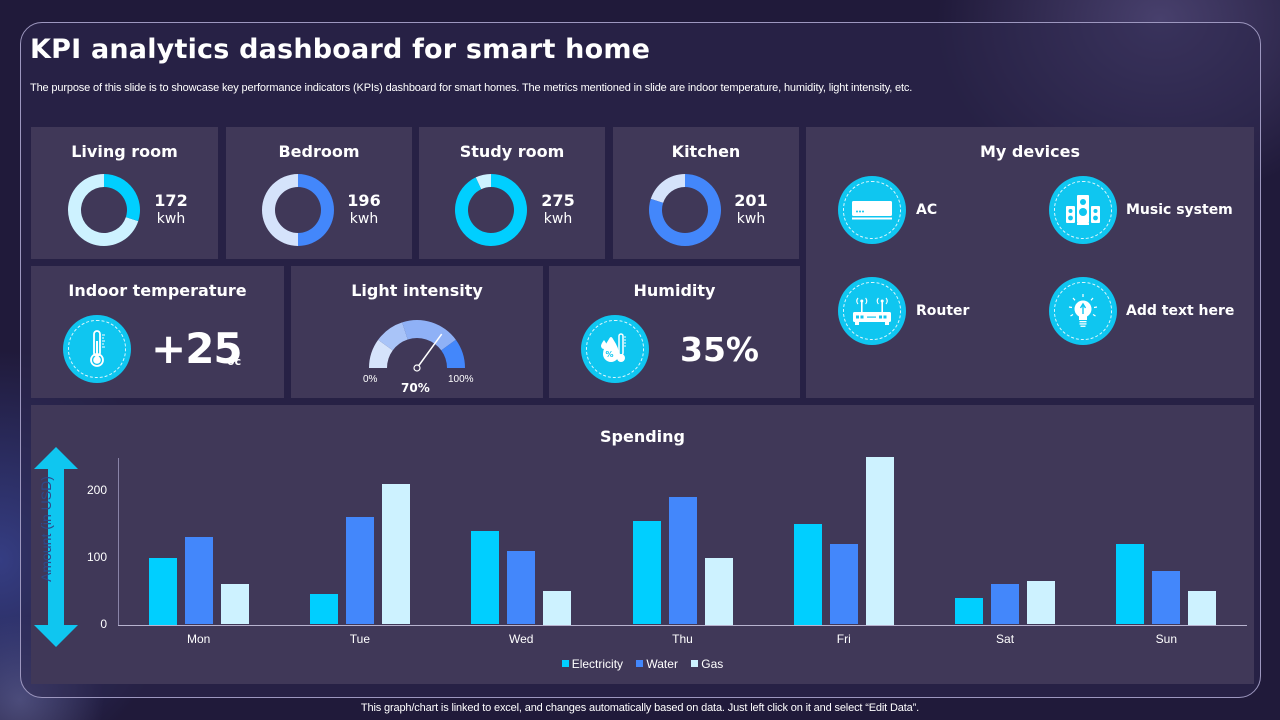 Image resolution: width=1280 pixels, height=720 pixels. Describe the element at coordinates (234, 604) in the screenshot. I see `bar-gas-mon` at that location.